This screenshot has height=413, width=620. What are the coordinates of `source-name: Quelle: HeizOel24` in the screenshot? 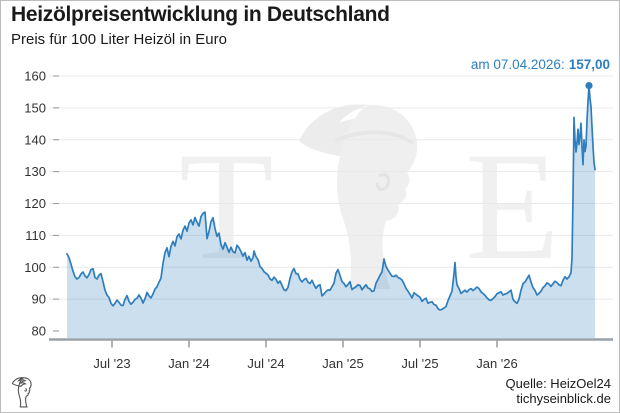 It's located at (558, 383).